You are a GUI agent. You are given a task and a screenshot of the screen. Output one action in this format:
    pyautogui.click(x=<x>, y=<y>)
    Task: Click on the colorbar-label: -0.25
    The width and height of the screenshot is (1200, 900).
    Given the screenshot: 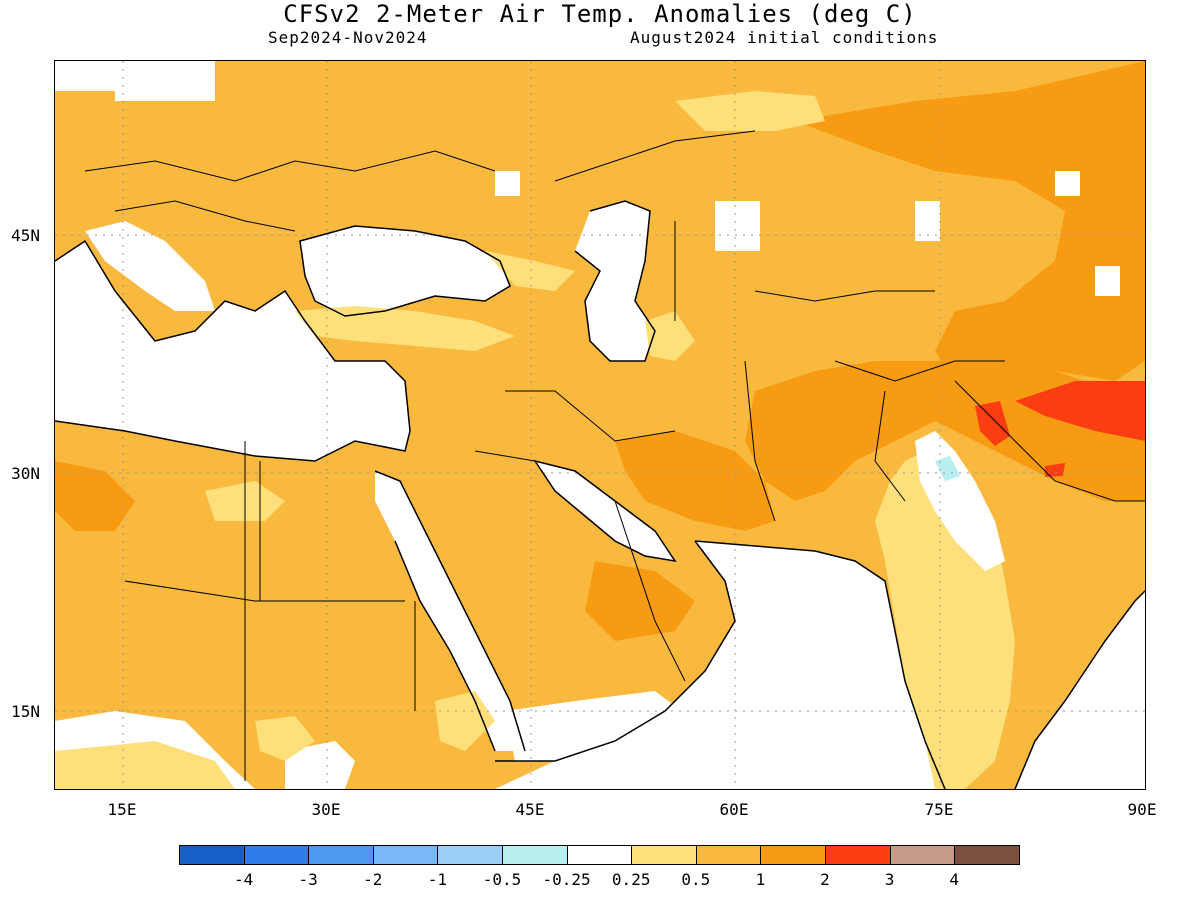 What is the action you would take?
    pyautogui.click(x=566, y=879)
    